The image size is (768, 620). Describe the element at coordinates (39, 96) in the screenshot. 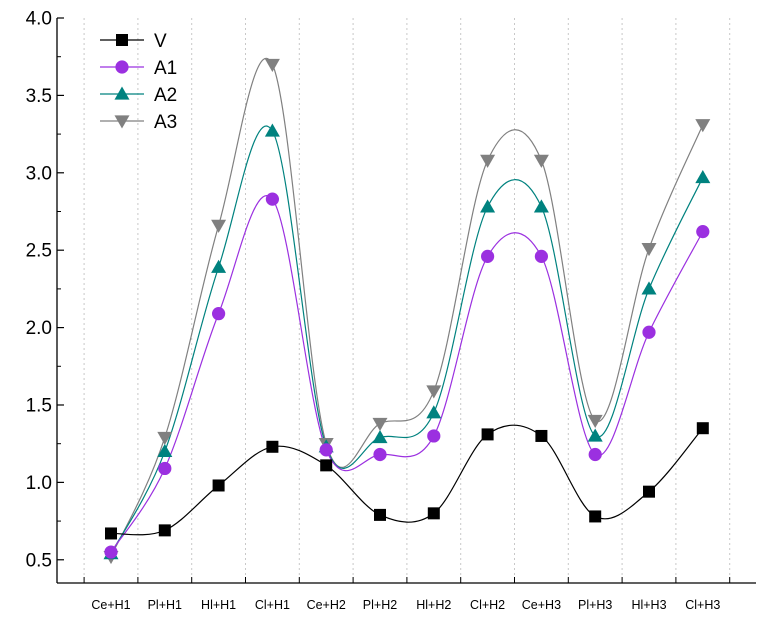

I see `y-tick-label: 3.5` at that location.